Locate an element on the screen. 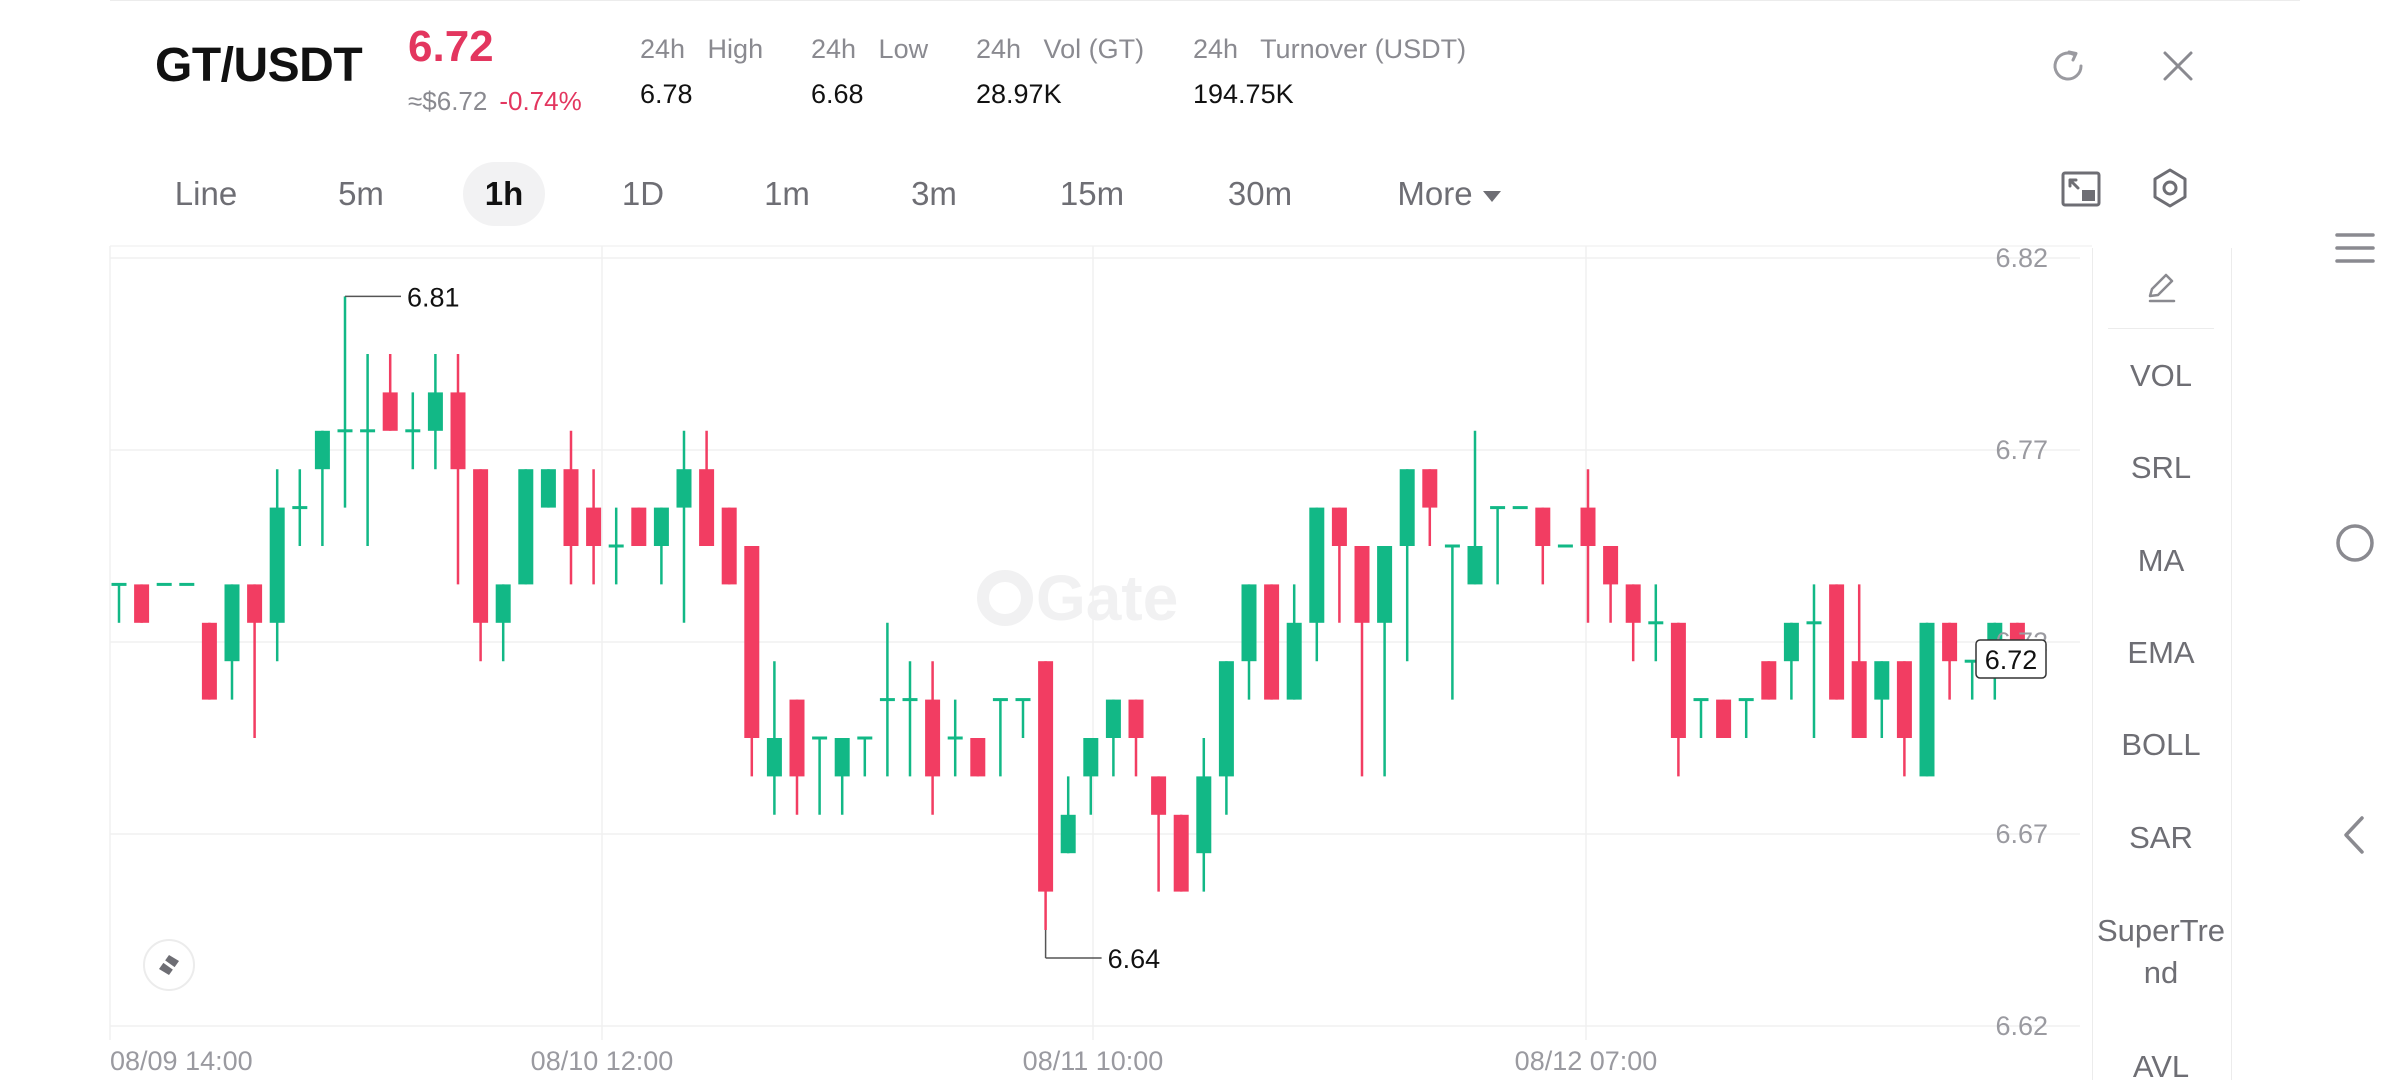 Image resolution: width=2400 pixels, height=1080 pixels. caret-down-icon is located at coordinates (1491, 196).